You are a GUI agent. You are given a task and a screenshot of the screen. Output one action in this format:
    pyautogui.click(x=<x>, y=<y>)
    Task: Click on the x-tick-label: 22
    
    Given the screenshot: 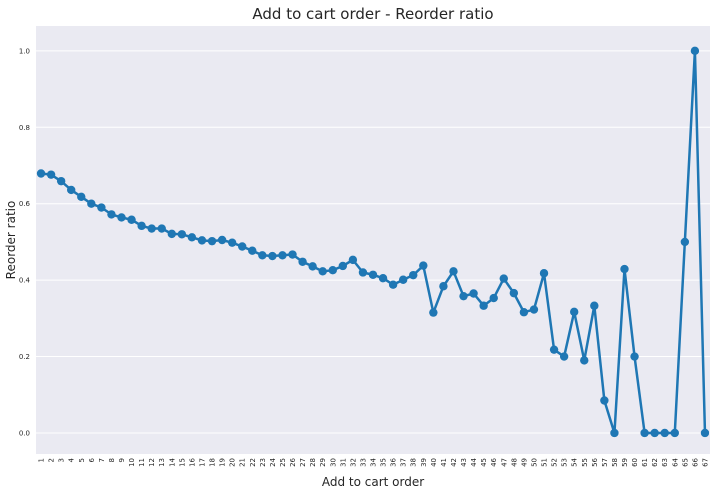 What is the action you would take?
    pyautogui.click(x=253, y=462)
    